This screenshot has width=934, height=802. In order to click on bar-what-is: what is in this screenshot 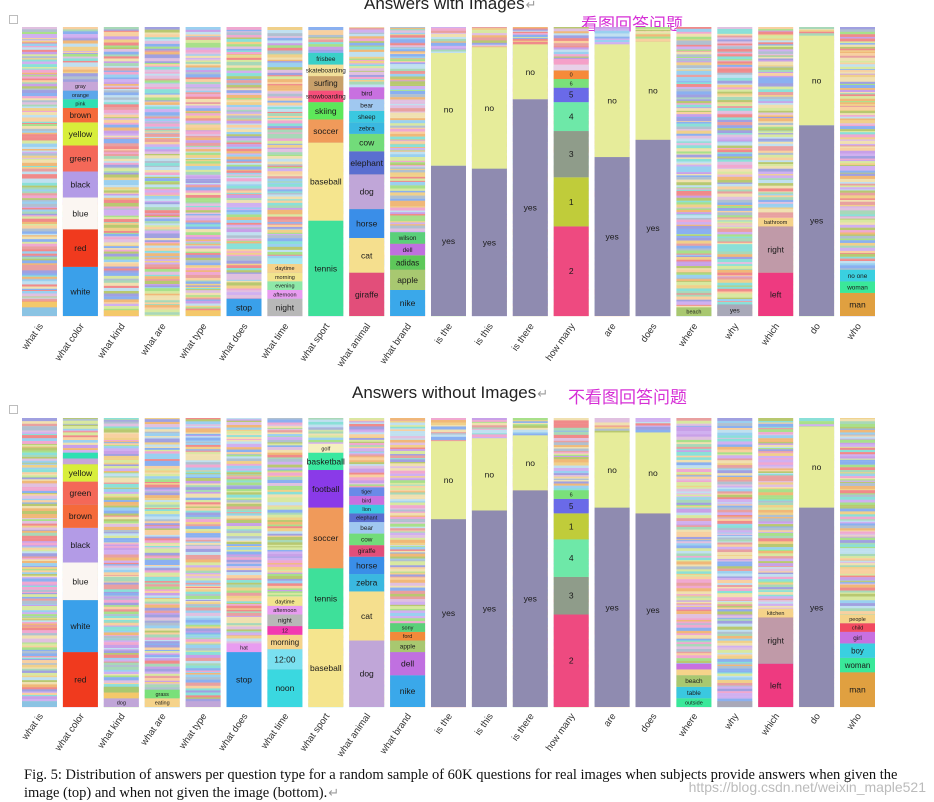, I will do `click(38, 580)`.